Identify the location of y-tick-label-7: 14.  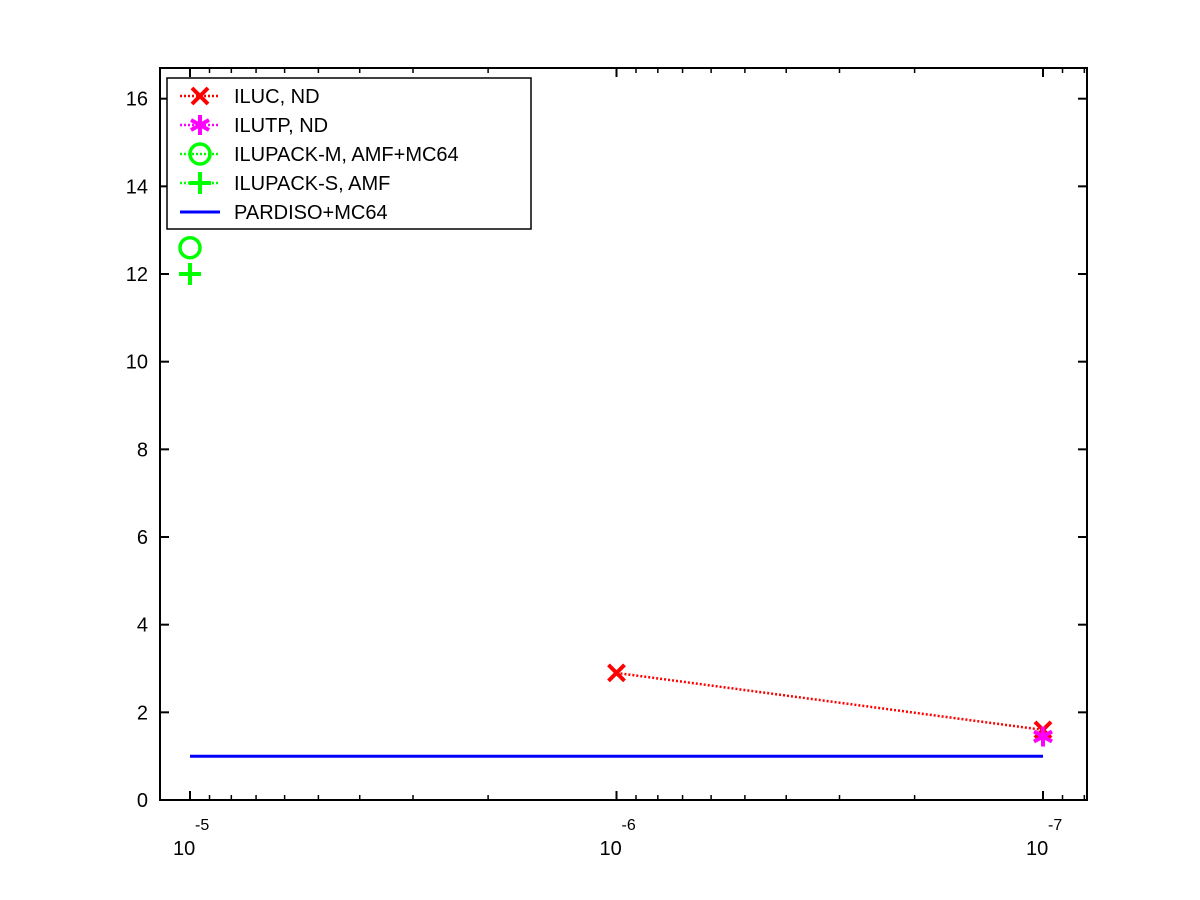
(137, 187).